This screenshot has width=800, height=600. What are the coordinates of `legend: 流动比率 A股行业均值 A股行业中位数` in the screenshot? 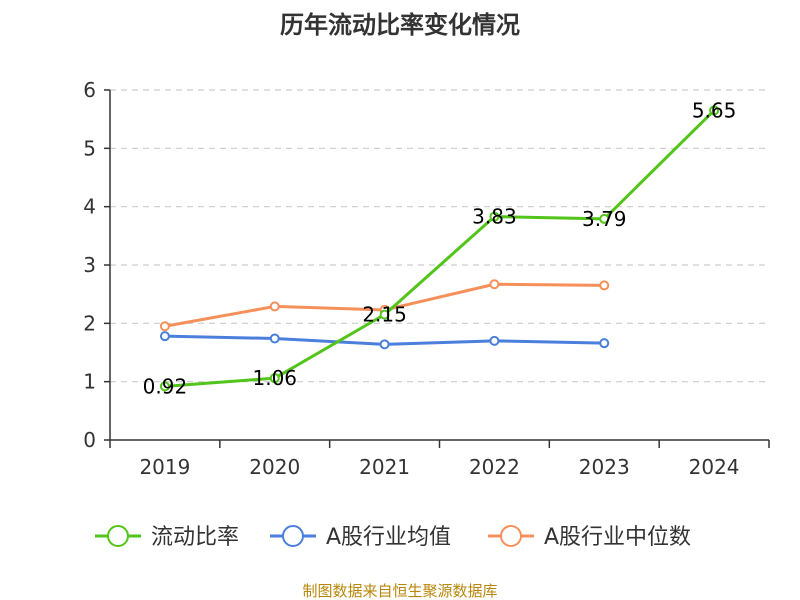 It's located at (393, 537).